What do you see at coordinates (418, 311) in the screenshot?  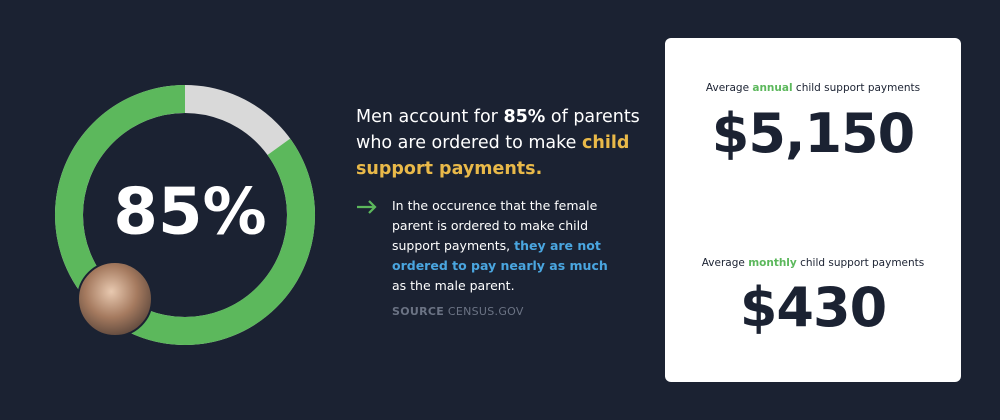 I see `source-label: SOURCE` at bounding box center [418, 311].